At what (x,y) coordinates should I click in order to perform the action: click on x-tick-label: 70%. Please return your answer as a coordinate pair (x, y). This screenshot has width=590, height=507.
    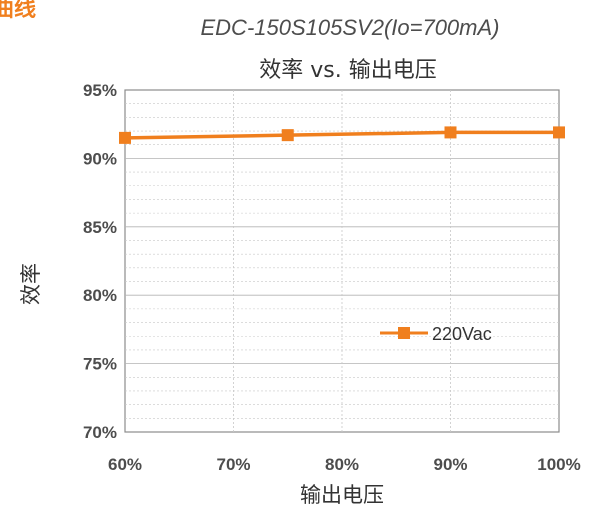
    Looking at the image, I should click on (233, 464).